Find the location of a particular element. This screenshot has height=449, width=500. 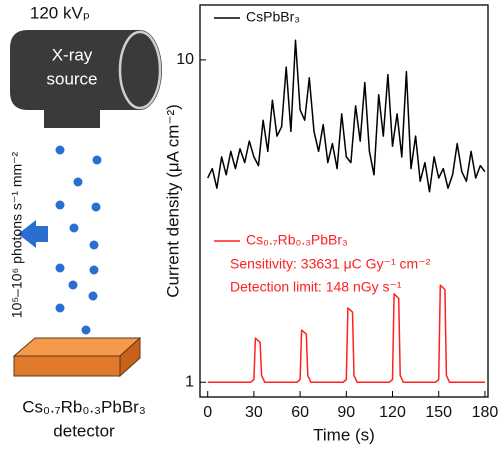

x-tick-label: 120 is located at coordinates (392, 412).